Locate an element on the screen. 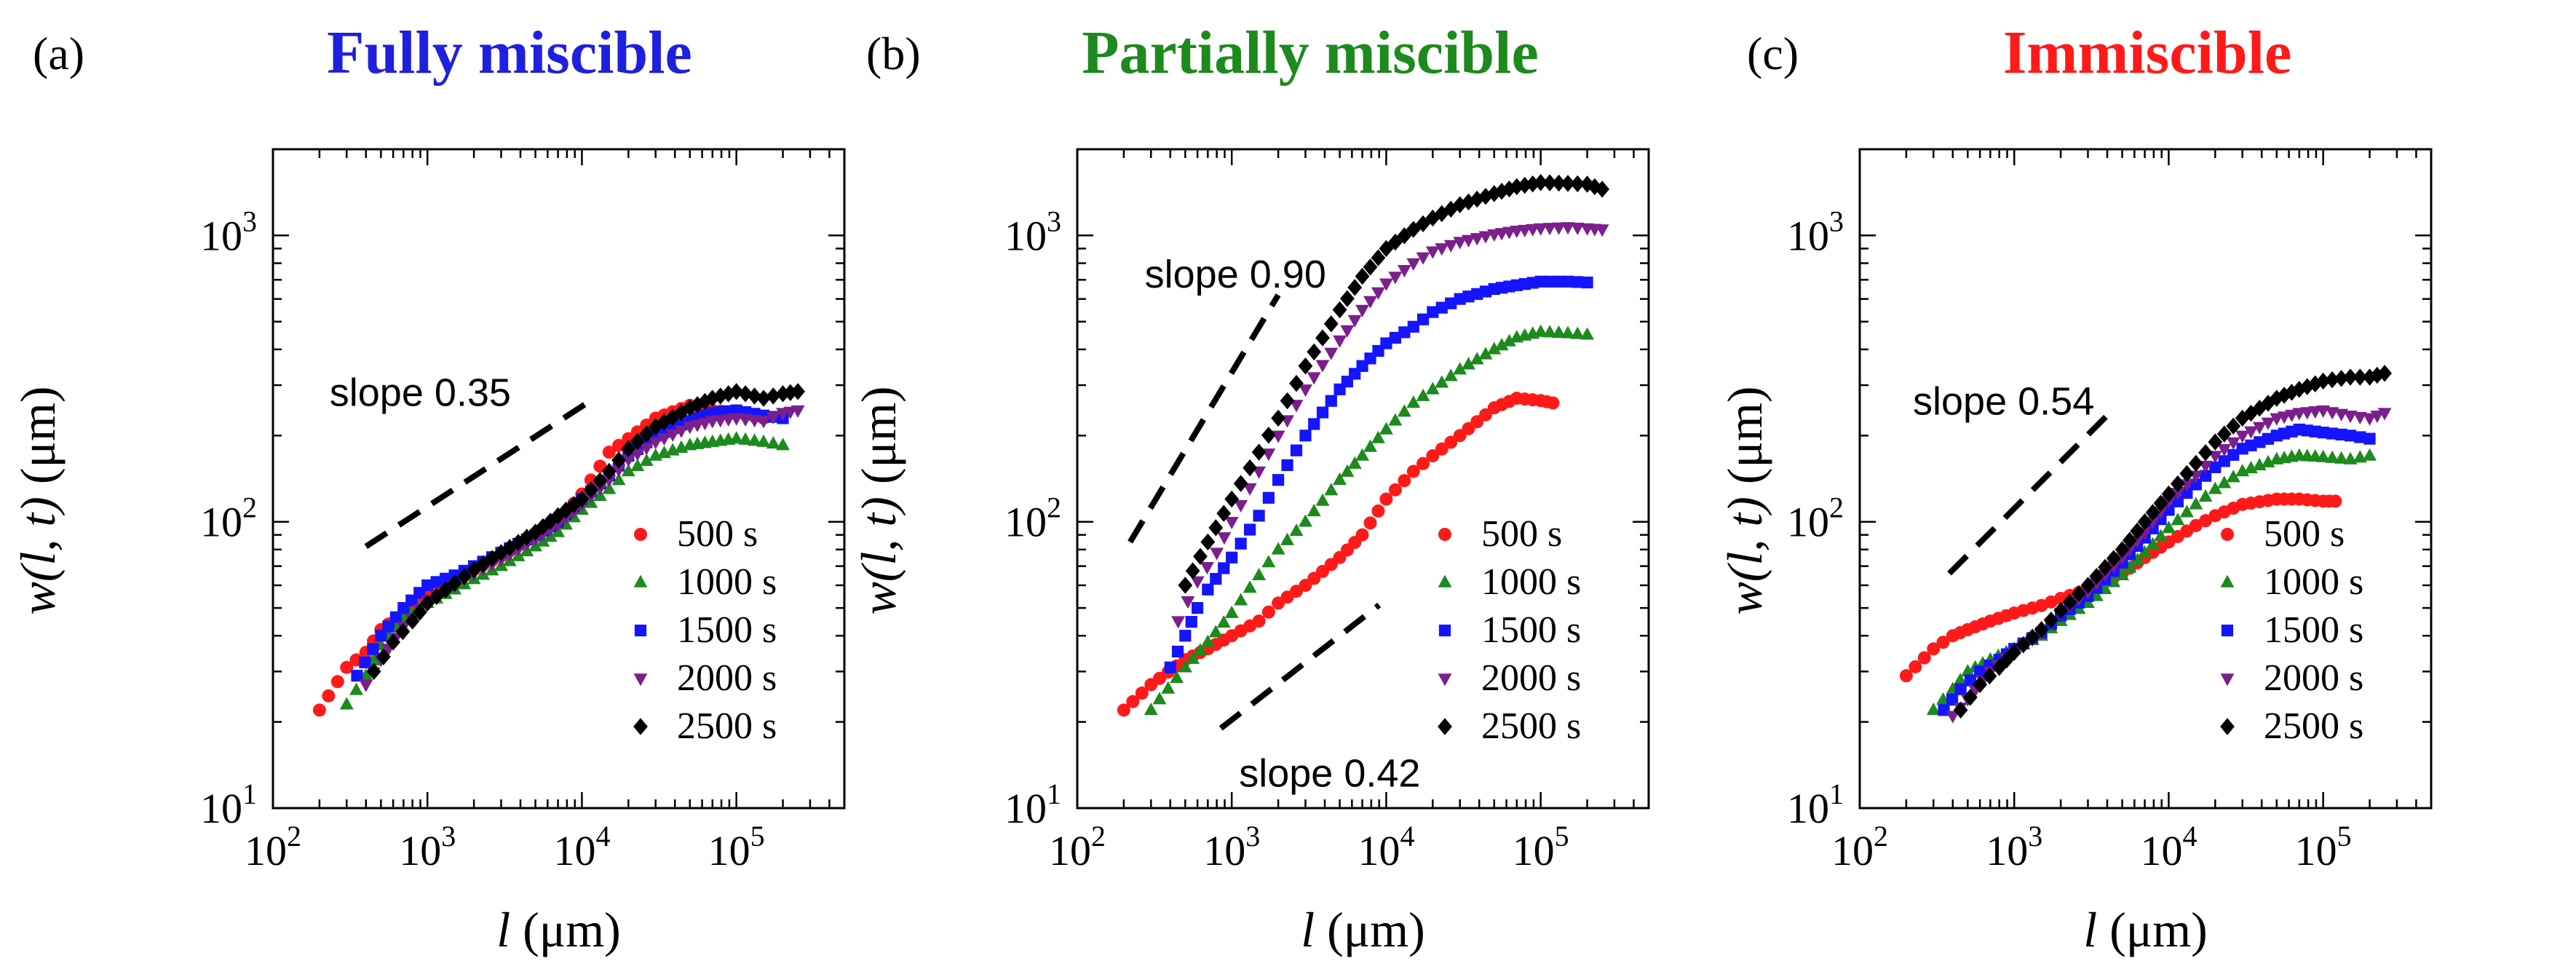 The height and width of the screenshot is (969, 2576). slope-label: slope 0.35 is located at coordinates (420, 392).